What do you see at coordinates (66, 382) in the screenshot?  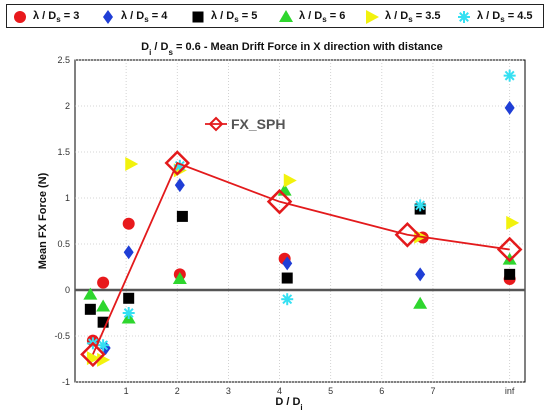 I see `y-tick-label: -1` at bounding box center [66, 382].